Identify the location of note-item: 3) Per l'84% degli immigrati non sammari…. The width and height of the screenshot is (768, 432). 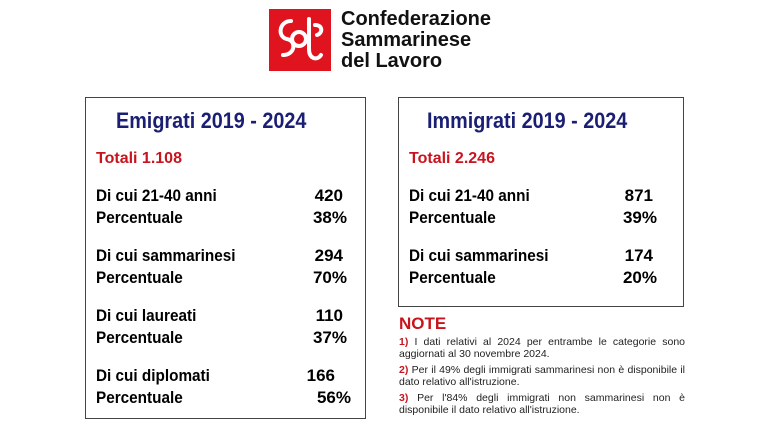
(542, 404).